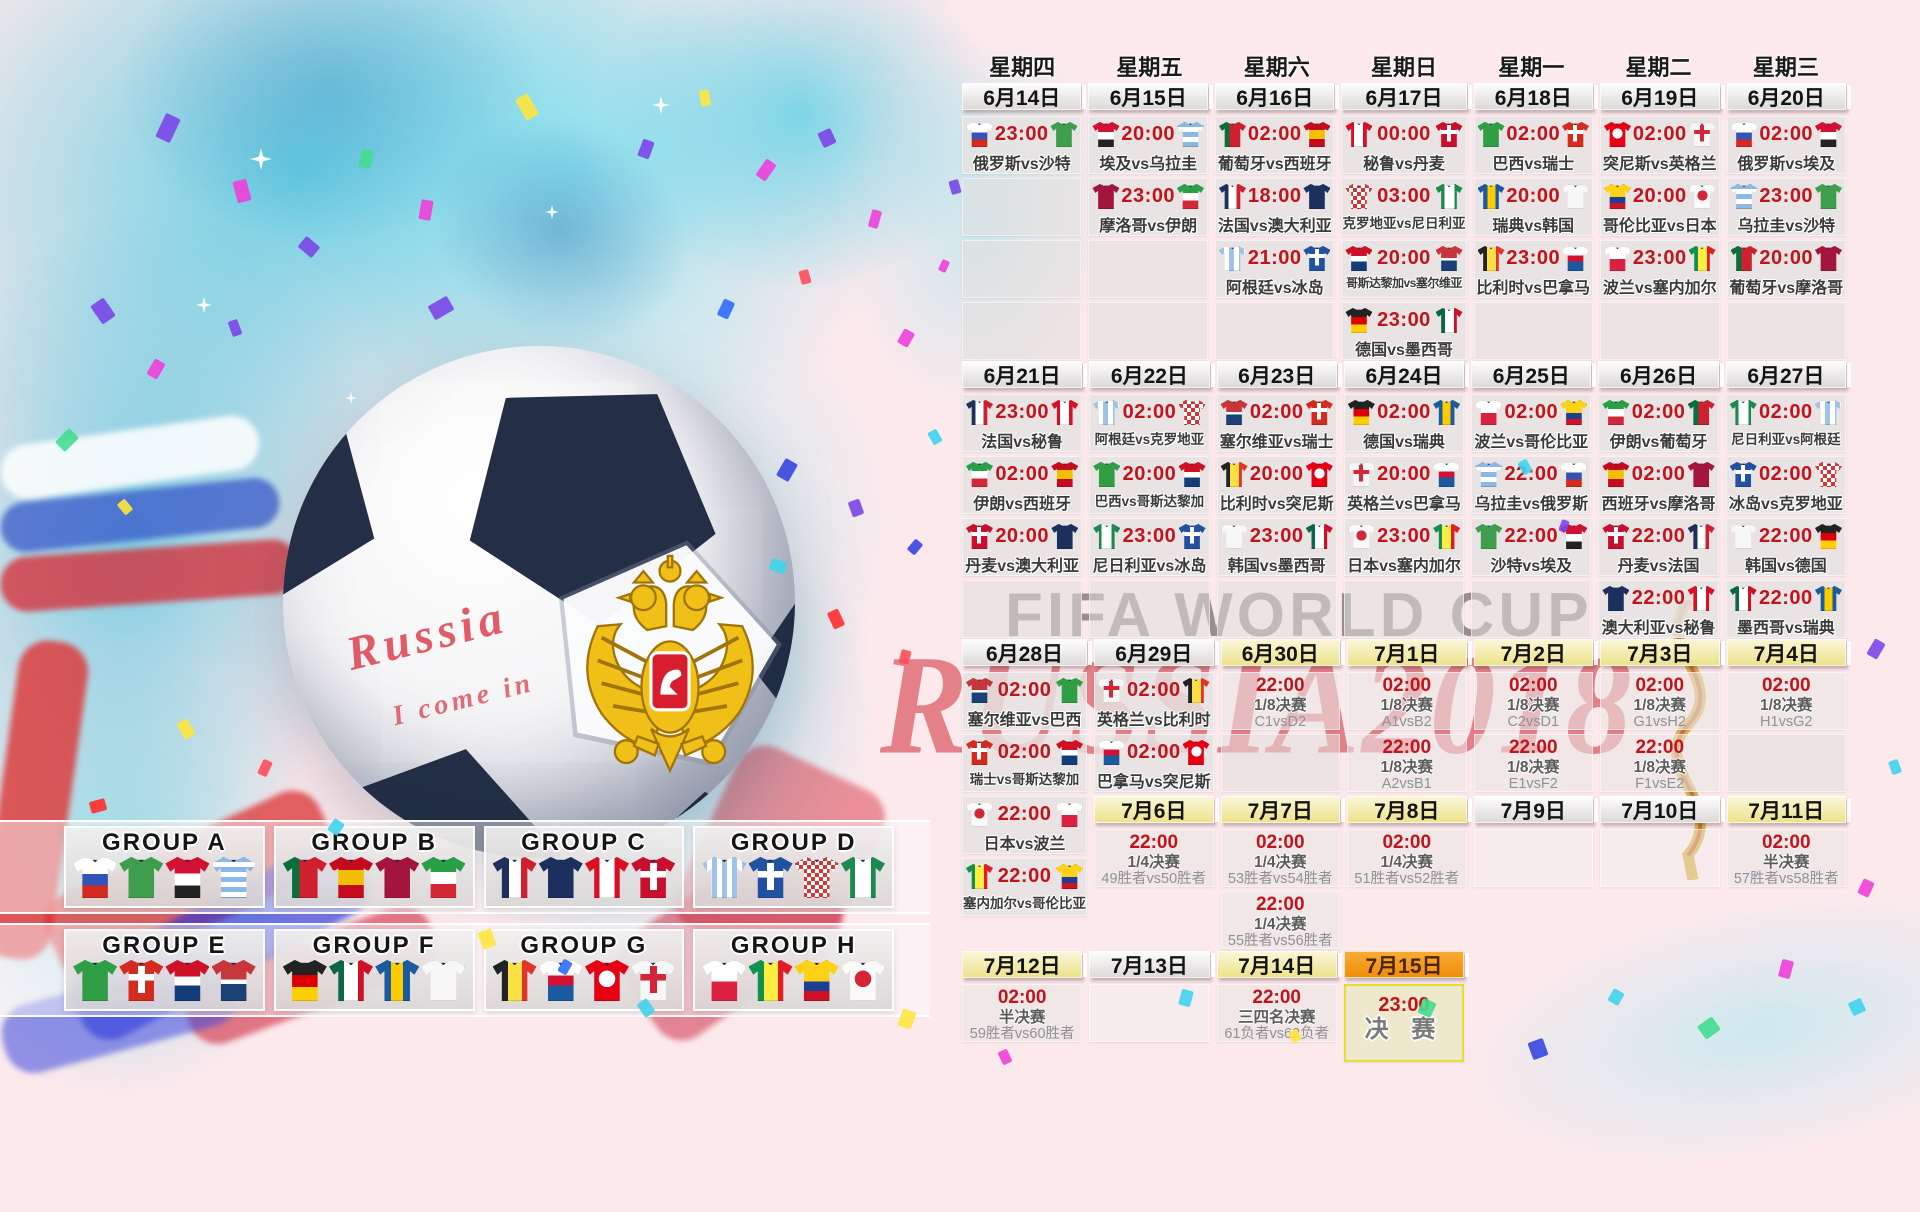 This screenshot has height=1212, width=1920. What do you see at coordinates (1531, 547) in the screenshot?
I see `match-cell: 22:00 沙特vs埃及` at bounding box center [1531, 547].